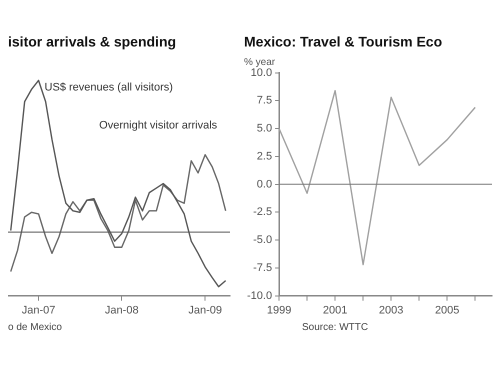 This screenshot has height=380, width=496. What do you see at coordinates (447, 310) in the screenshot?
I see `x-tick-label: 2005` at bounding box center [447, 310].